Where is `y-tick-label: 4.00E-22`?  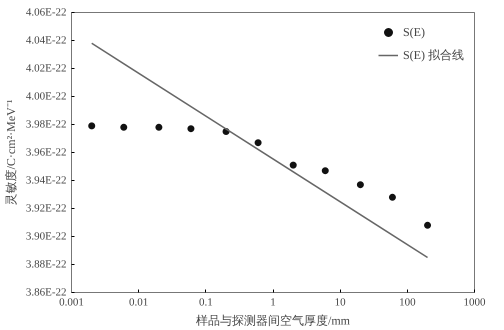 y-tick-label: 4.00E-22 is located at coordinates (46, 96).